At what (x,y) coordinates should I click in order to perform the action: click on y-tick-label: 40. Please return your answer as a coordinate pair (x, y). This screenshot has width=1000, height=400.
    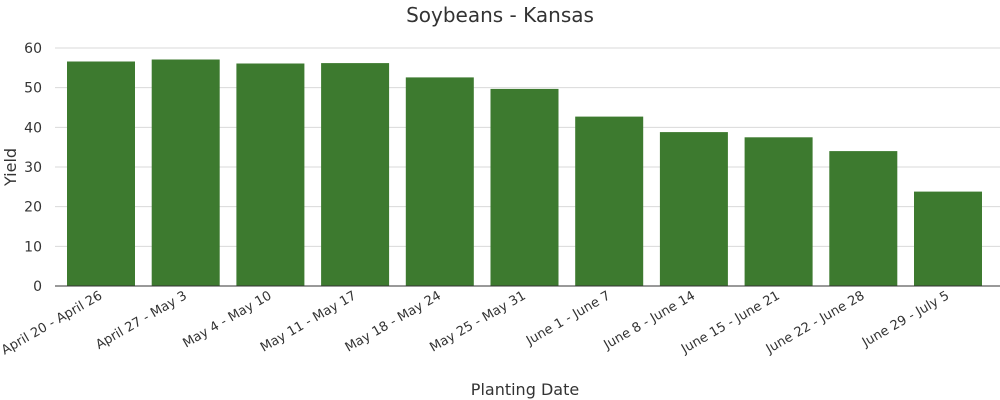
    Looking at the image, I should click on (33, 128).